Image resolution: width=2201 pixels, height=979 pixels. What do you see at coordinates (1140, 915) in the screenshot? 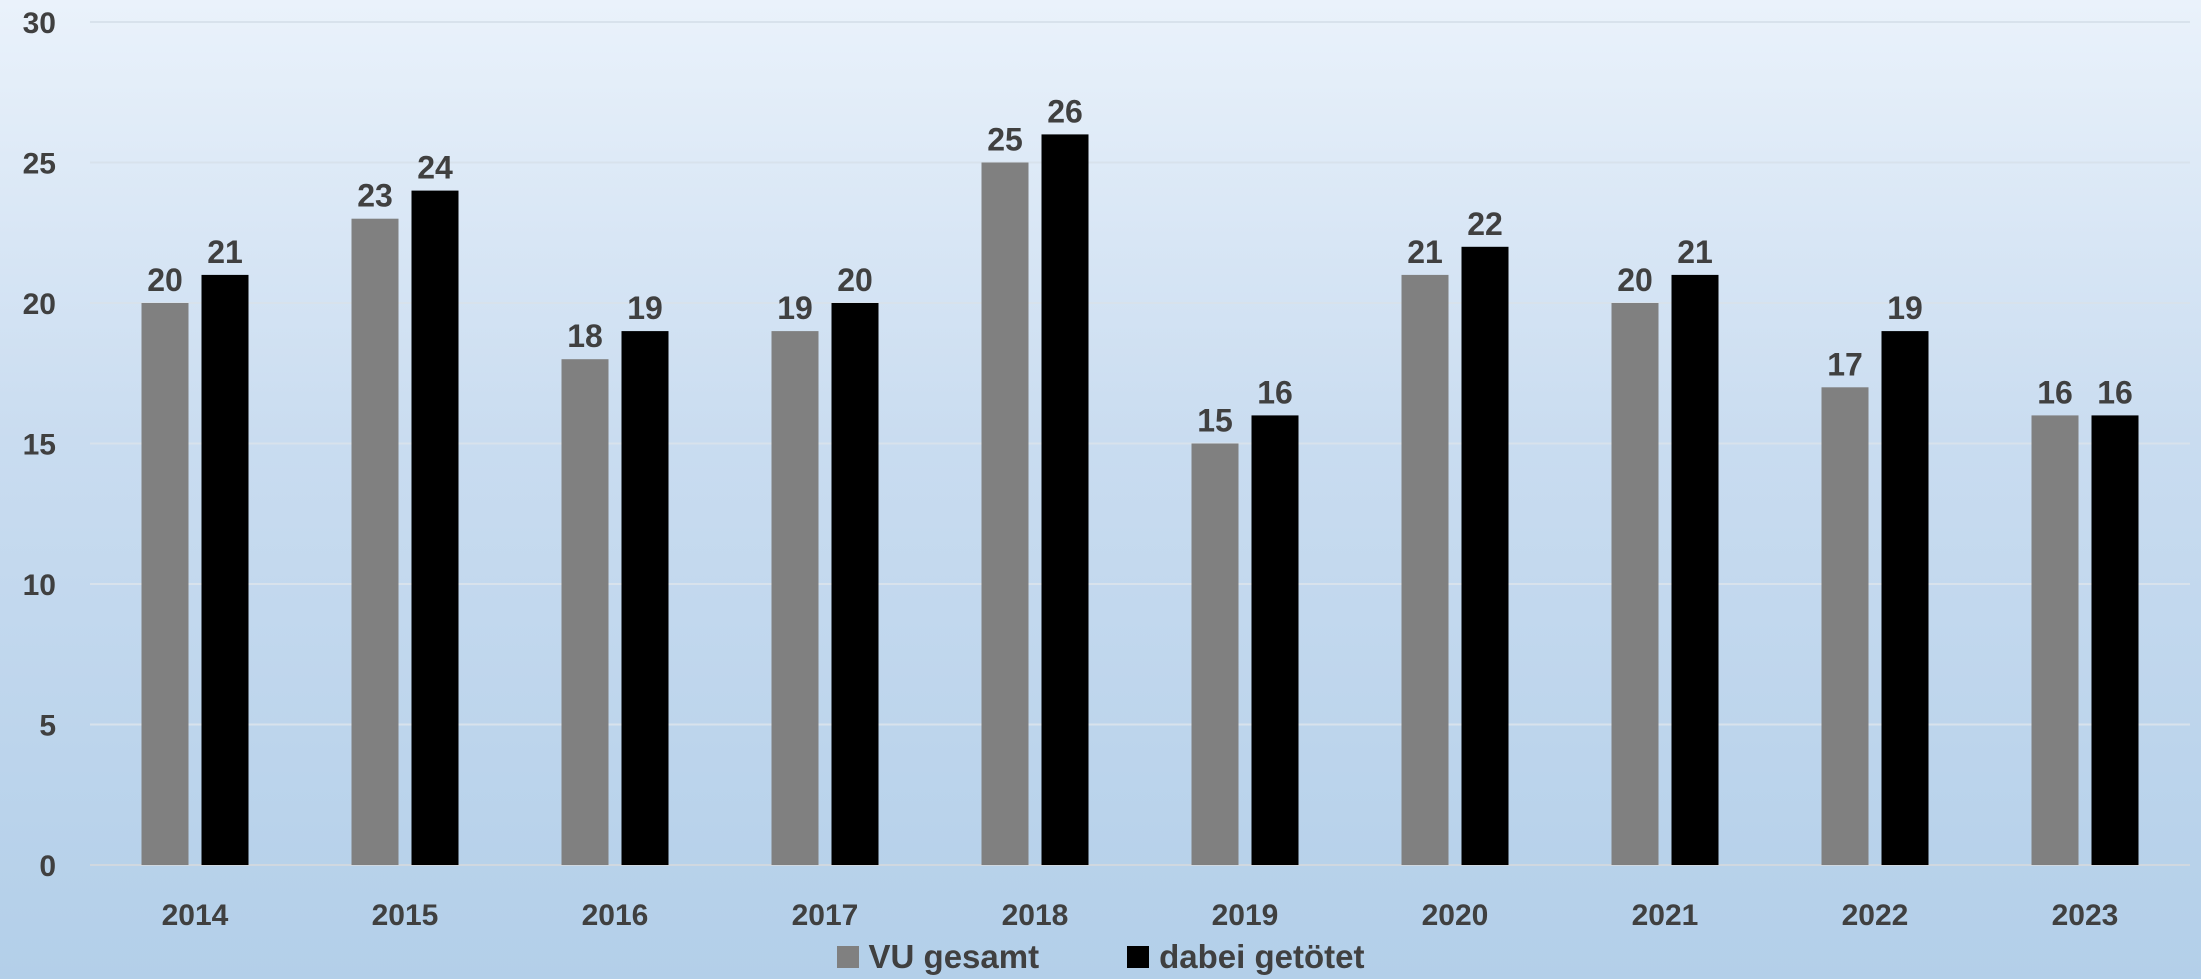
I see `x-axis: 2014 2015 2016 2017 2018 2019 2020 2021 2022 2023` at bounding box center [1140, 915].